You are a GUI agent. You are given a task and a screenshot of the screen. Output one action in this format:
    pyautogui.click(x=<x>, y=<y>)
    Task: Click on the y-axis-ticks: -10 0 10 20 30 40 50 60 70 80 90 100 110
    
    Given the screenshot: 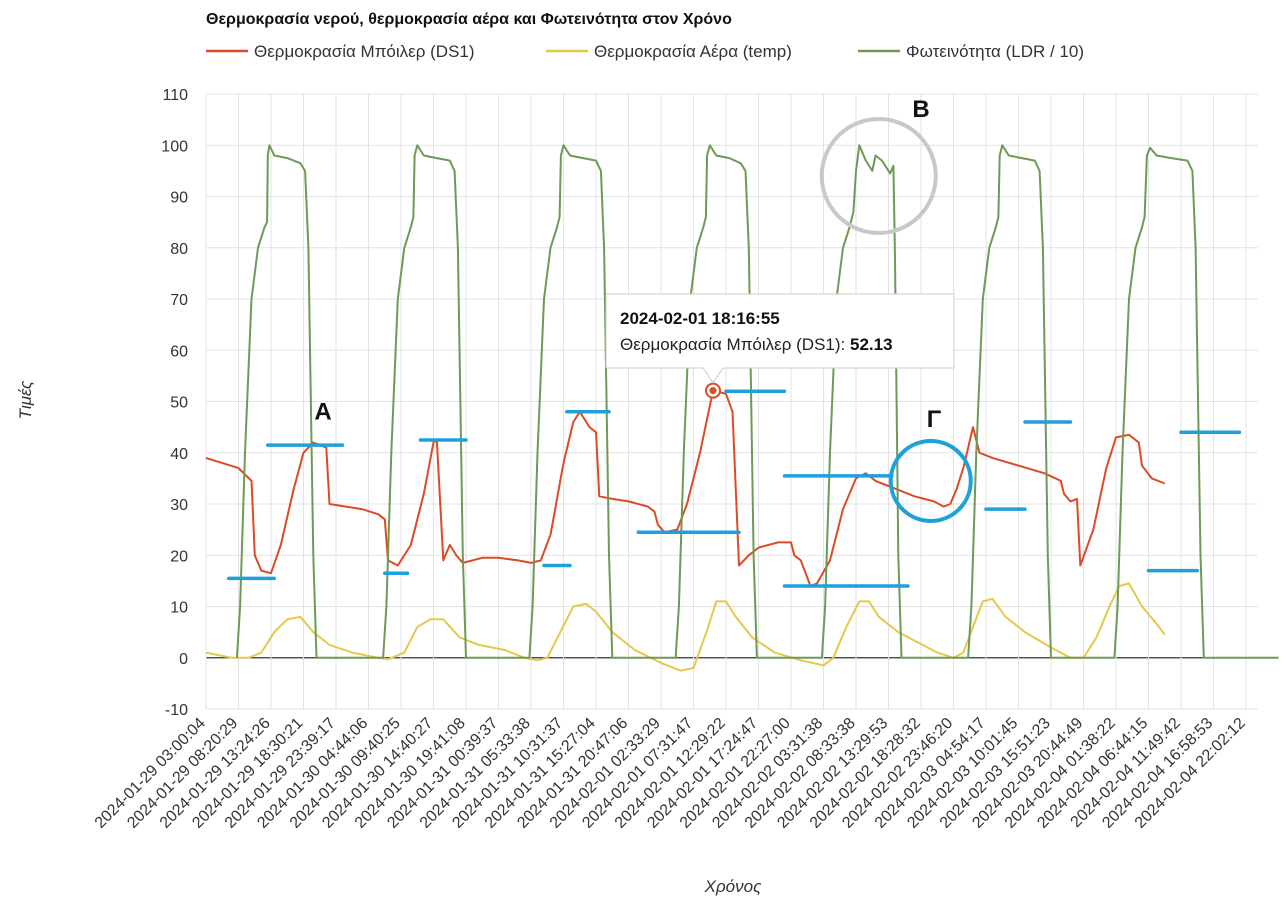 What is the action you would take?
    pyautogui.click(x=174, y=403)
    